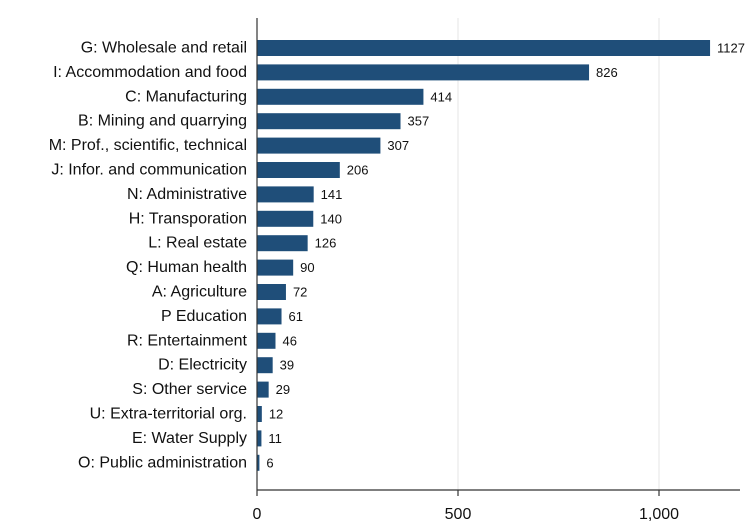  I want to click on category-label: E: Water Supply, so click(189, 438).